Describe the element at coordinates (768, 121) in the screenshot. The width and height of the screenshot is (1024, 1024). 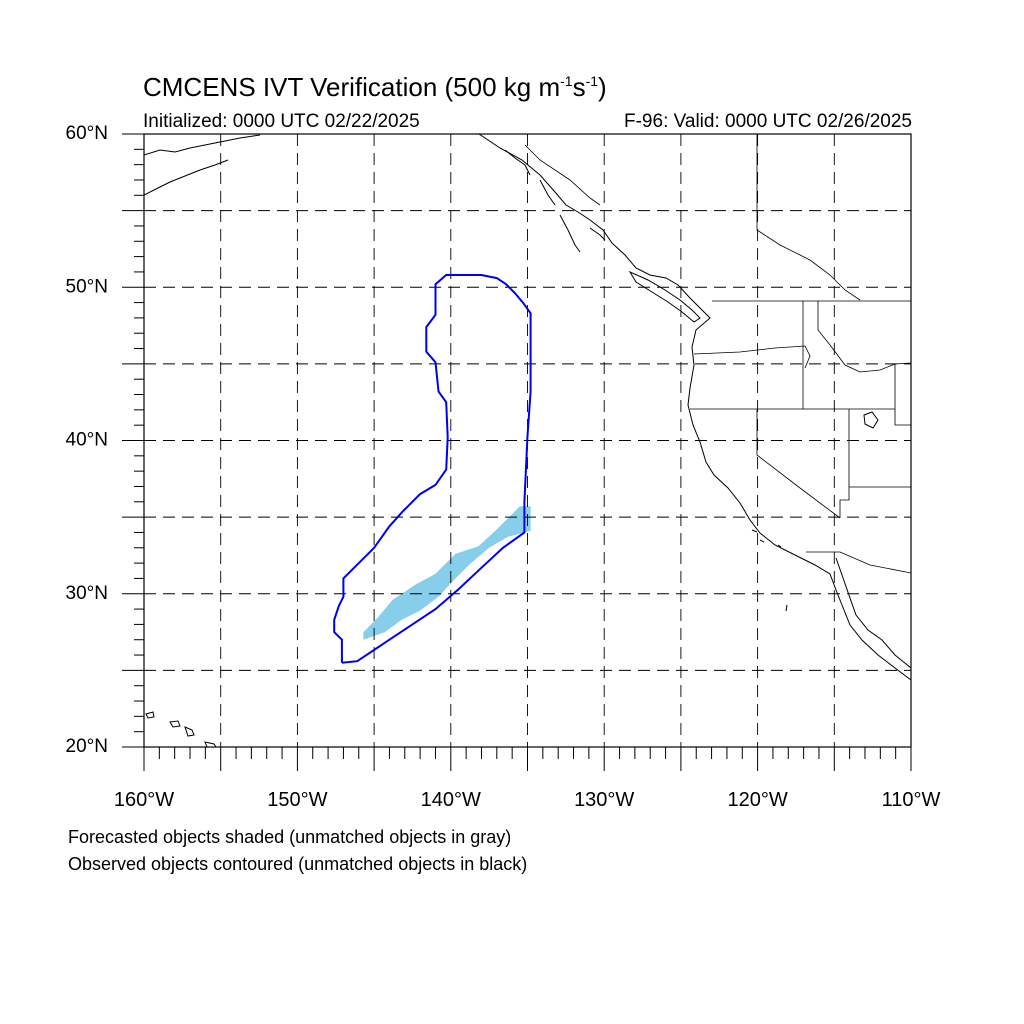
I see `valid-time: F-96: Valid: 0000 UTC 02/26/2025` at that location.